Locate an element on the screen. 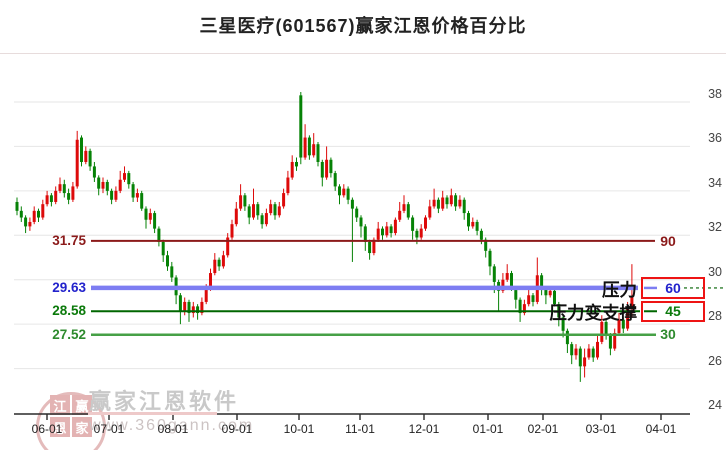 The height and width of the screenshot is (450, 726). seal-char: 赢 is located at coordinates (82, 405).